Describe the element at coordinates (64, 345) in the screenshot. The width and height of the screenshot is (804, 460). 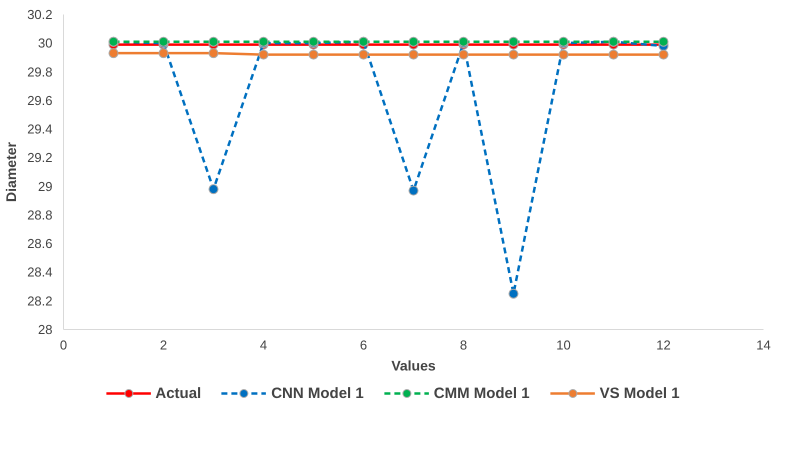
I see `x-tick-label: 0` at that location.